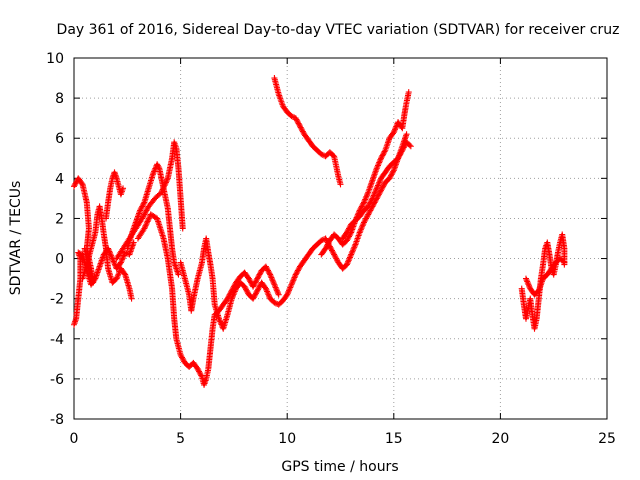 The width and height of the screenshot is (640, 480). Describe the element at coordinates (180, 439) in the screenshot. I see `x-tick-label: 5` at that location.